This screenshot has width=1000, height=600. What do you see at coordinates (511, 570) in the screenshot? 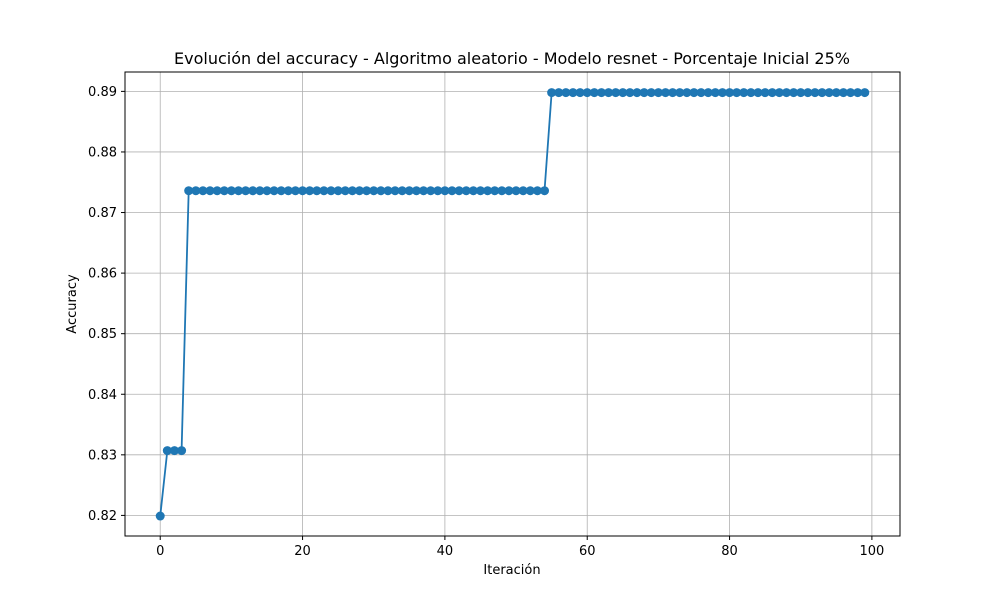
I see `x-axis-label: Iteración` at bounding box center [511, 570].